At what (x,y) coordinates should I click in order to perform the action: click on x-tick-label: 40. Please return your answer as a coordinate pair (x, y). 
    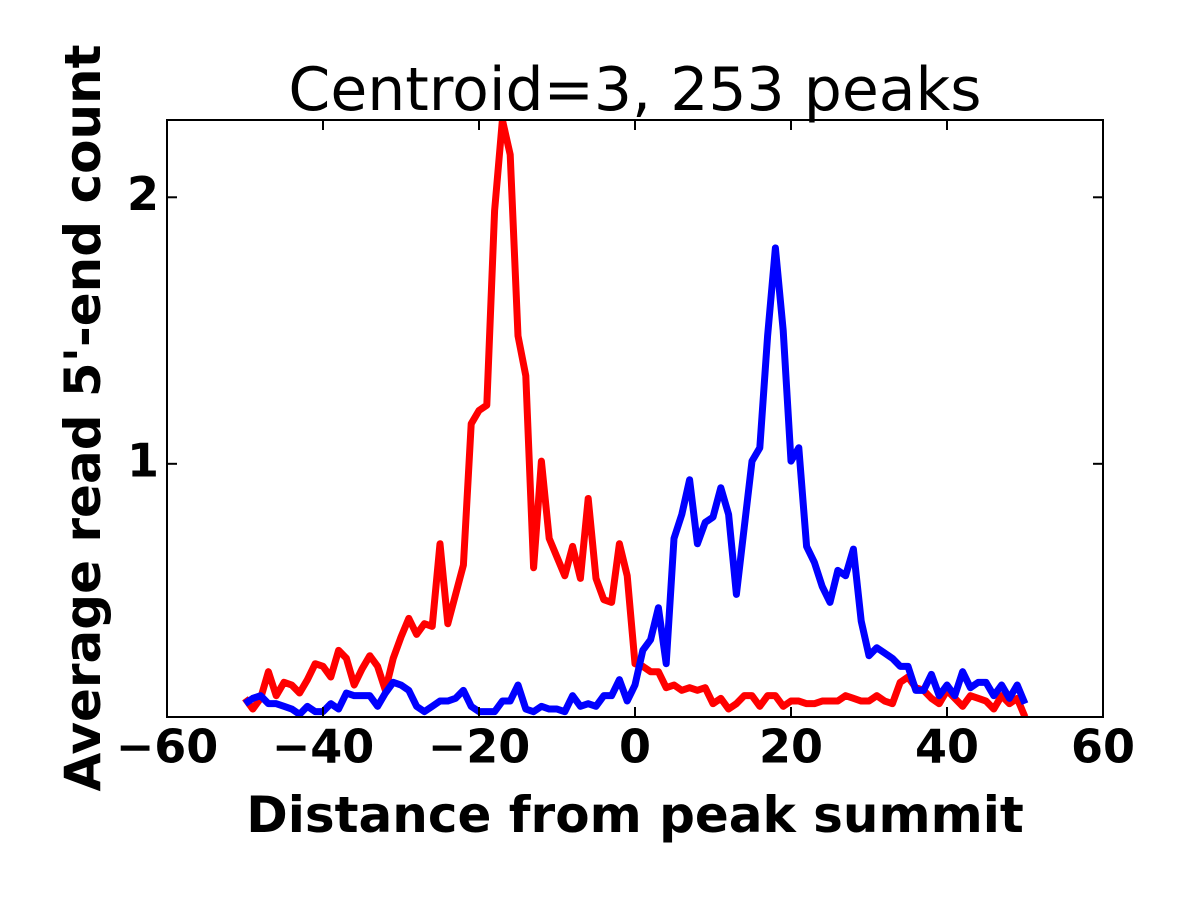
    Looking at the image, I should click on (947, 747).